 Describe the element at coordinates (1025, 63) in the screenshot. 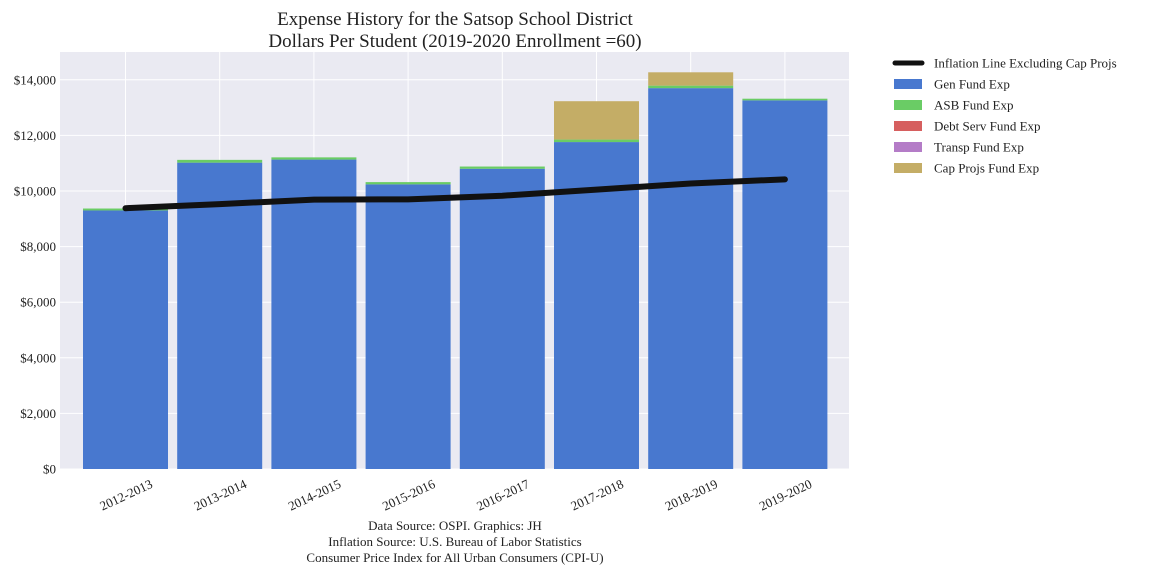

I see `legend-label-inflation-line: Inflation Line Excluding Cap Projs` at that location.